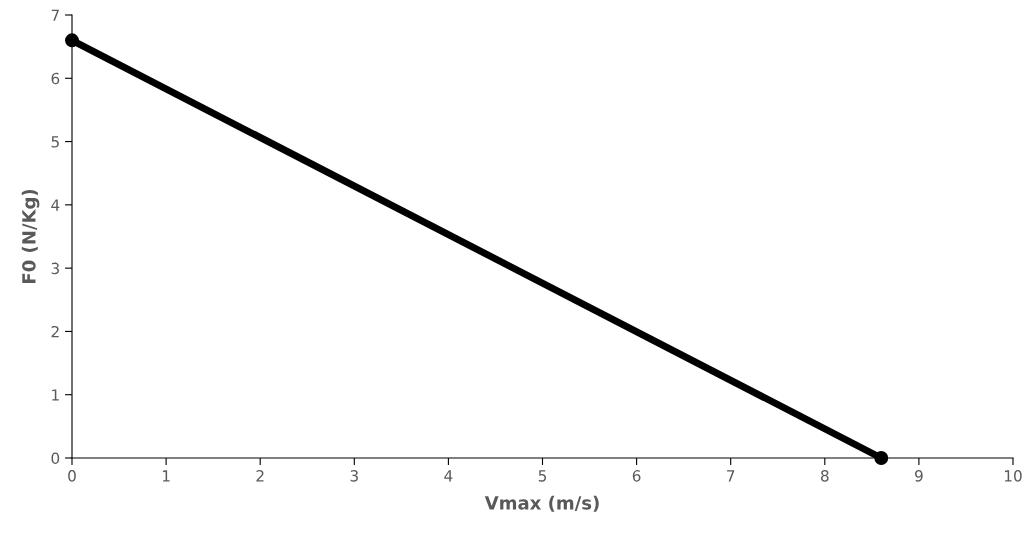  I want to click on y-tick-label: 3, so click(55, 268).